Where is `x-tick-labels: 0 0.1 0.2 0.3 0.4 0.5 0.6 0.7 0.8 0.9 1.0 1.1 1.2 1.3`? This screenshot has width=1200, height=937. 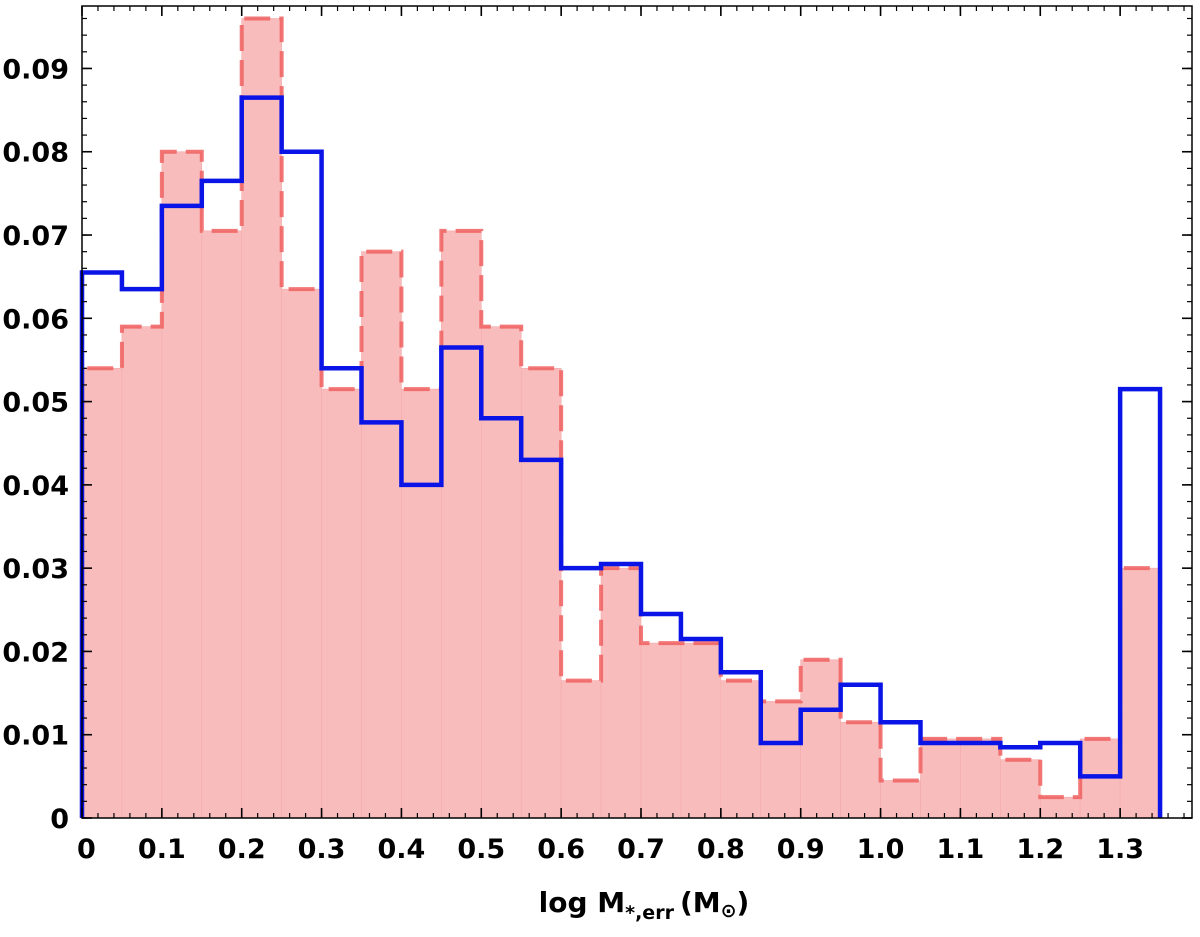
x-tick-labels: 0 0.1 0.2 0.3 0.4 0.5 0.6 0.7 0.8 0.9 1.0 1.1 1.2 1.3 is located at coordinates (610, 849).